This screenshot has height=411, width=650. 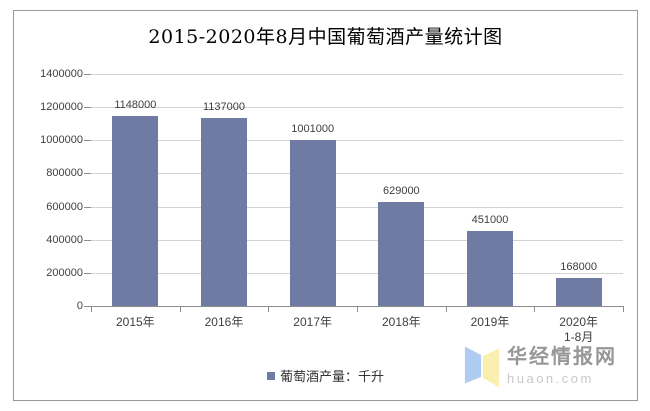 I want to click on watermark: 华经情报网 huaon.com, so click(x=540, y=365).